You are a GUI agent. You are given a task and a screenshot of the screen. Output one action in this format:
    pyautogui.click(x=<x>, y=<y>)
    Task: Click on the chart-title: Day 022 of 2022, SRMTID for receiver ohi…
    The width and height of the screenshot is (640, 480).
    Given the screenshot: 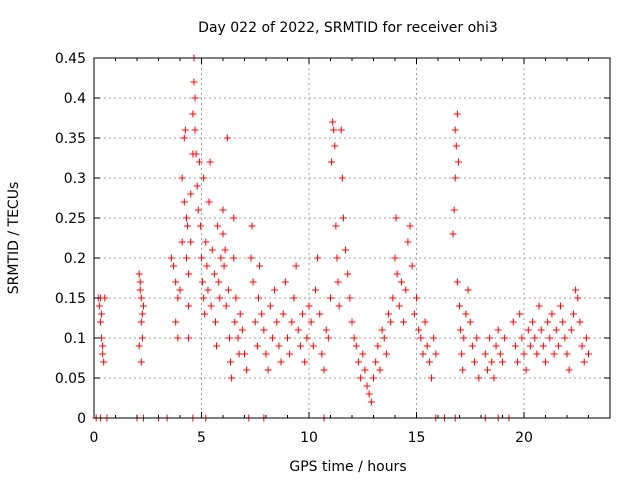 What is the action you would take?
    pyautogui.click(x=348, y=28)
    